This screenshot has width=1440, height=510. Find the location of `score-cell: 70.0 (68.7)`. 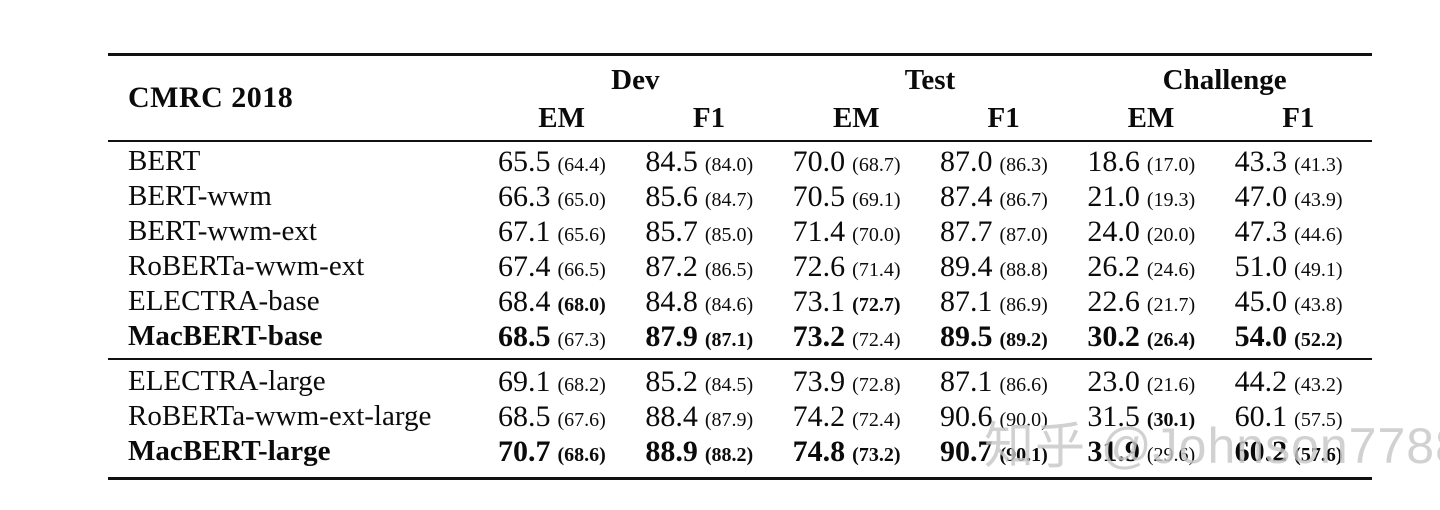

score-cell: 70.0 (68.7) is located at coordinates (856, 164).